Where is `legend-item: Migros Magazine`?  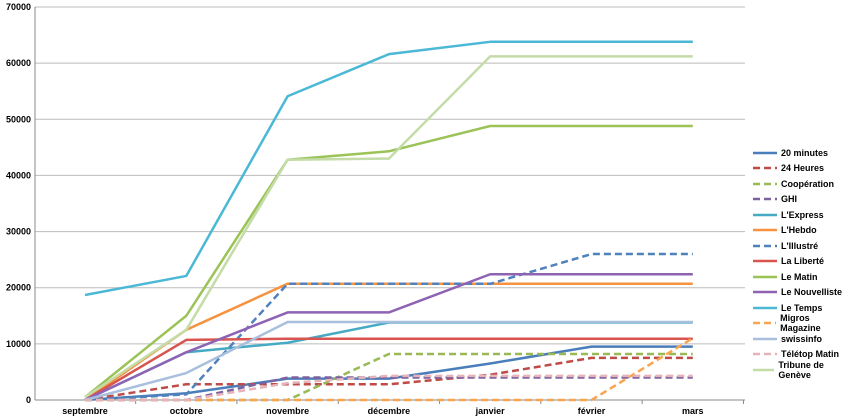
legend-item: Migros Magazine is located at coordinates (801, 323).